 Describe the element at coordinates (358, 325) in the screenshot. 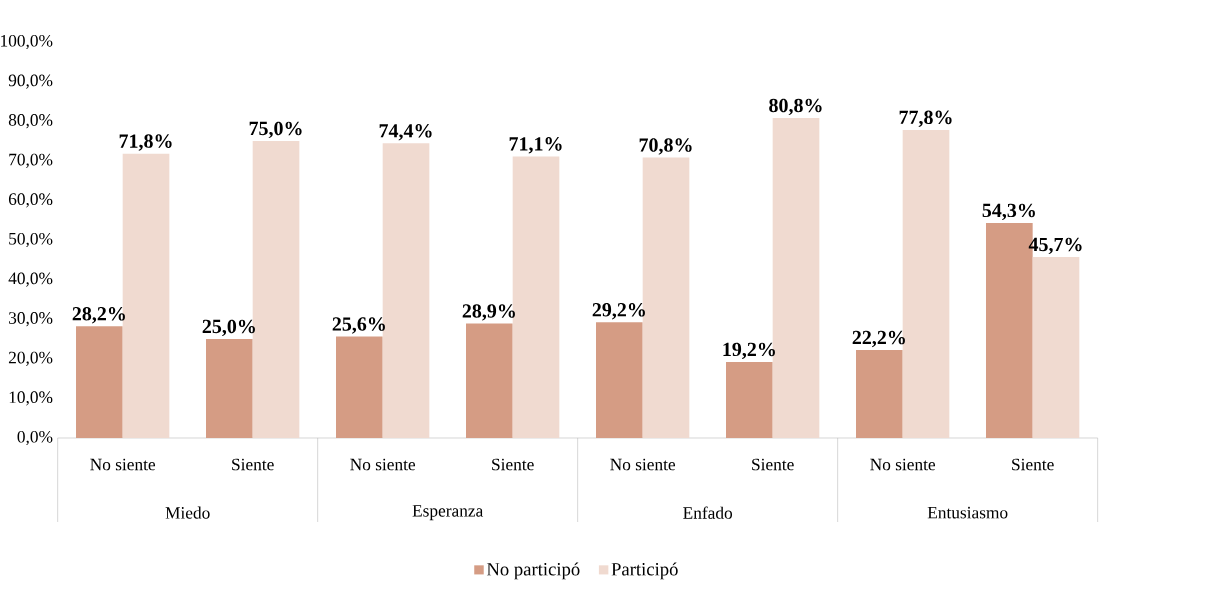

I see `data-label: 25,6%` at that location.